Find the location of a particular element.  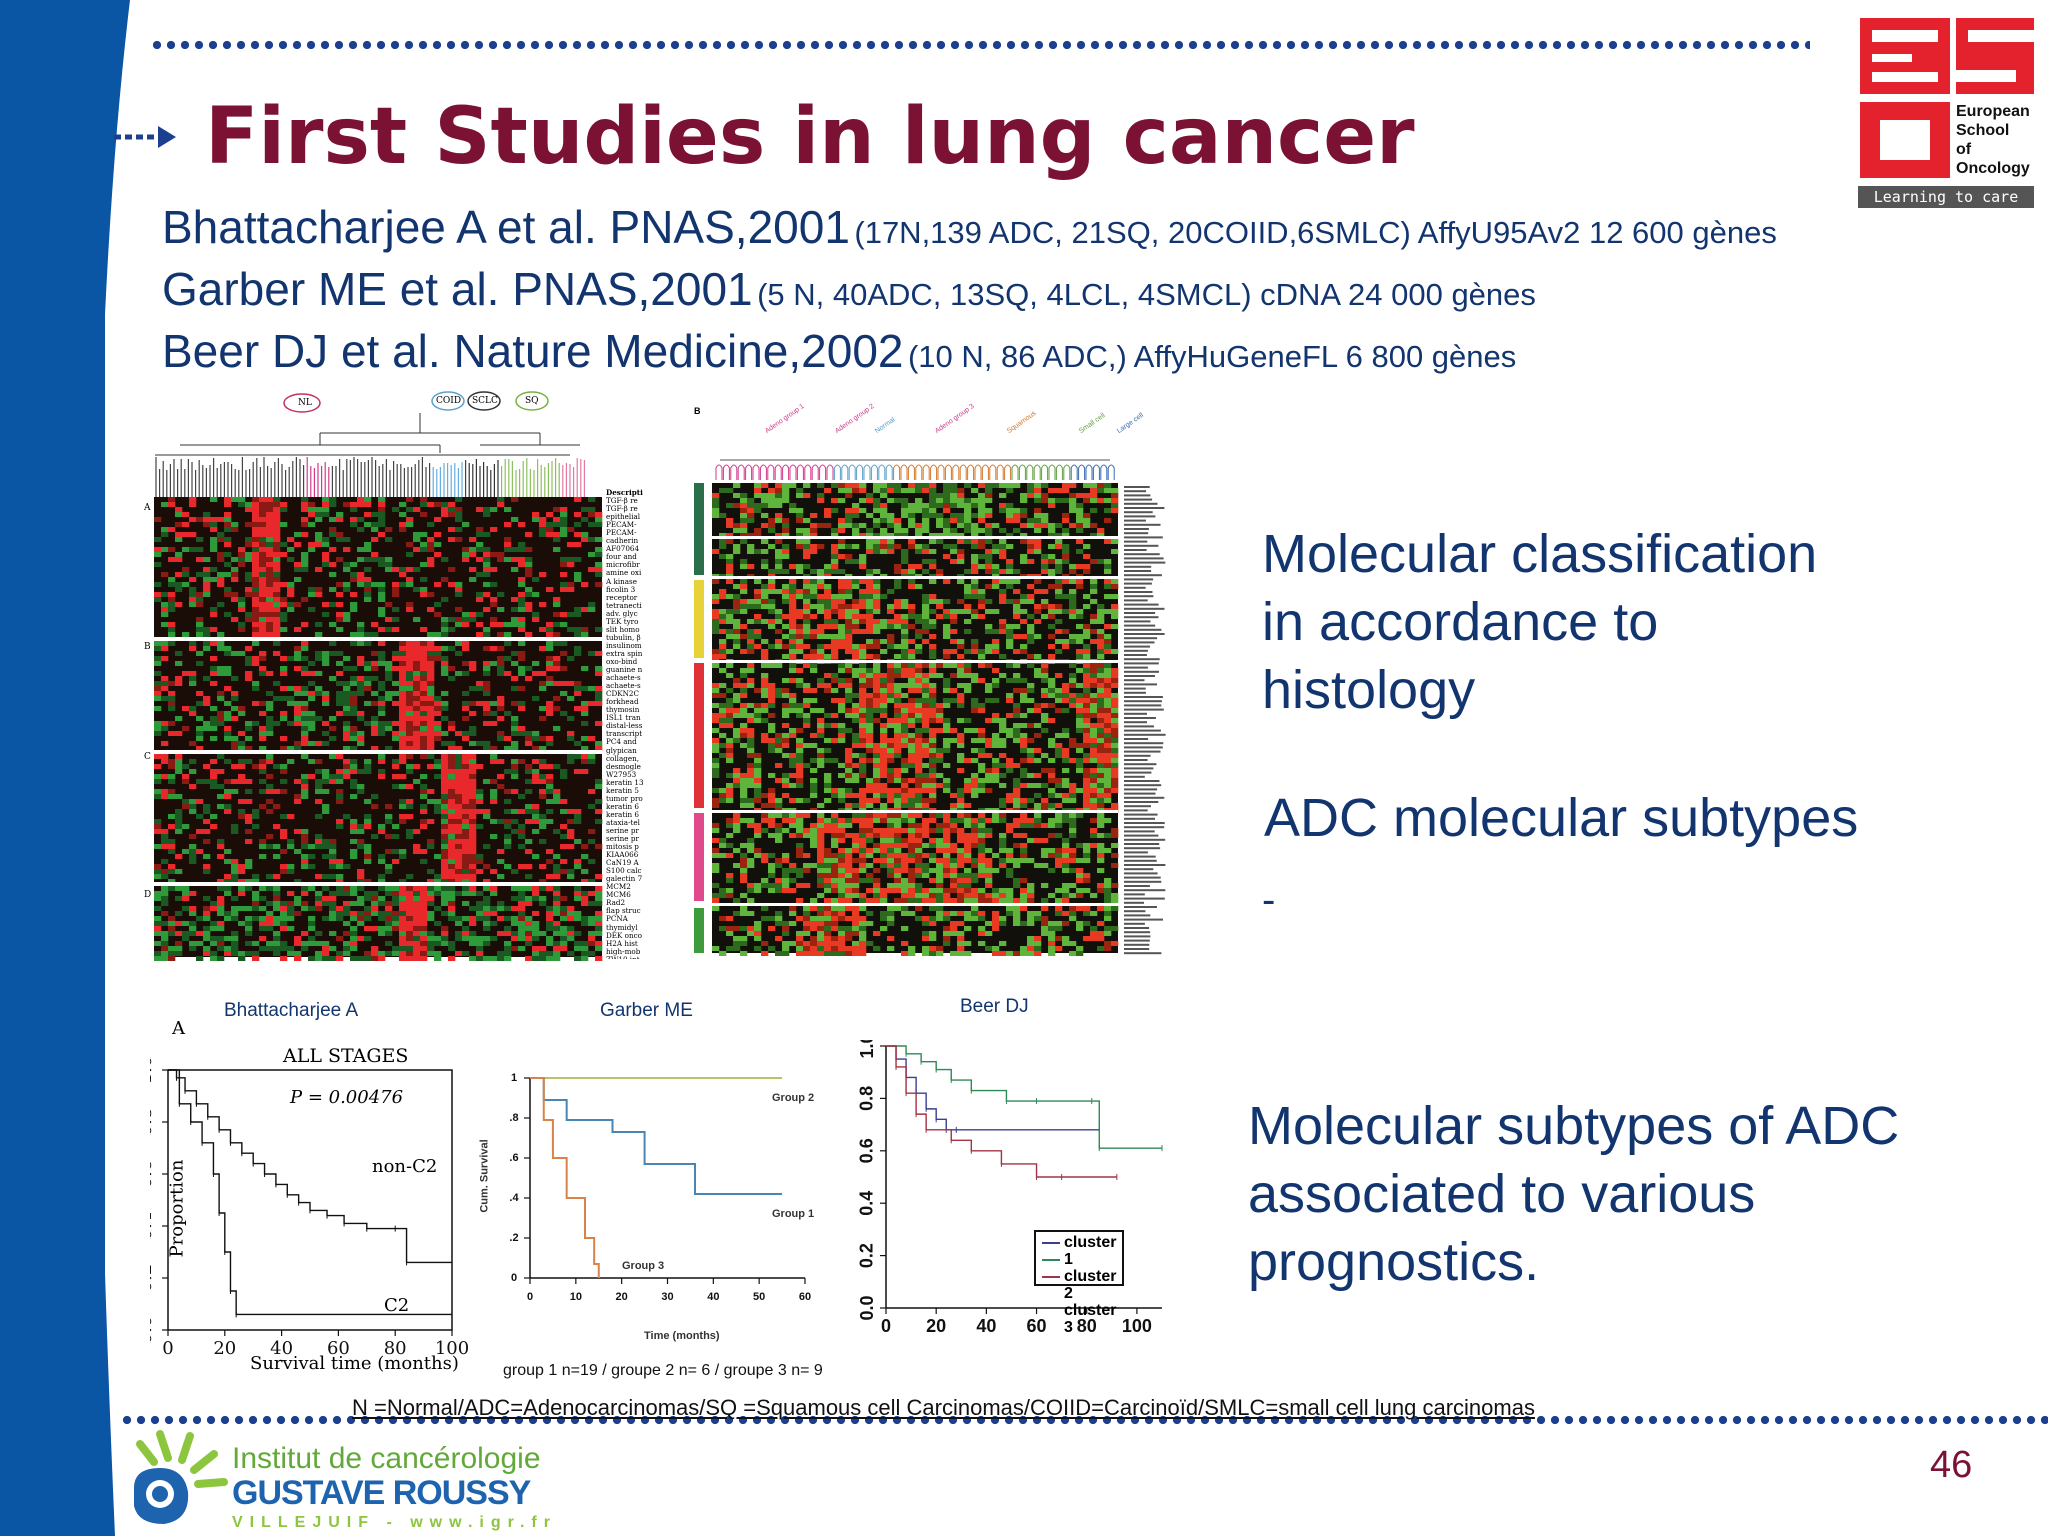

km1-pvalue: P = 0.00476 is located at coordinates (347, 1097).